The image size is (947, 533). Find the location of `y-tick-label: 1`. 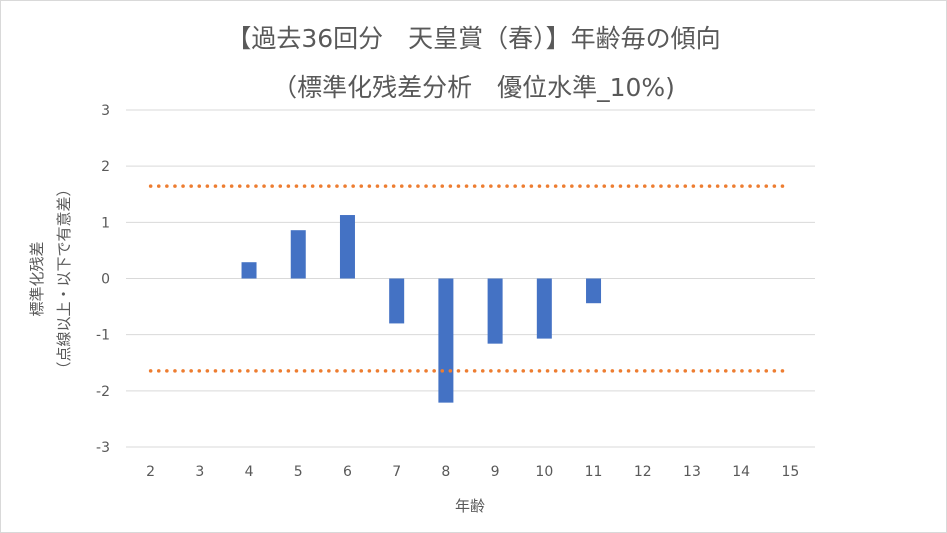

y-tick-label: 1 is located at coordinates (105, 223).